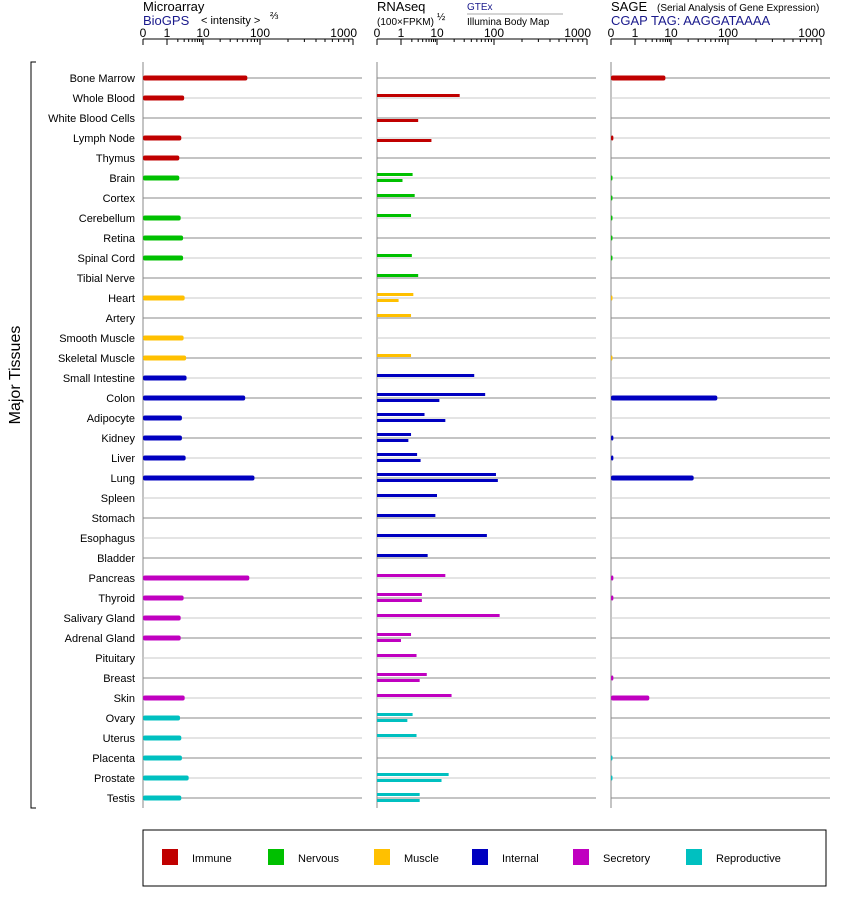 This screenshot has width=842, height=900. I want to click on sage-tick-label: 1, so click(635, 33).